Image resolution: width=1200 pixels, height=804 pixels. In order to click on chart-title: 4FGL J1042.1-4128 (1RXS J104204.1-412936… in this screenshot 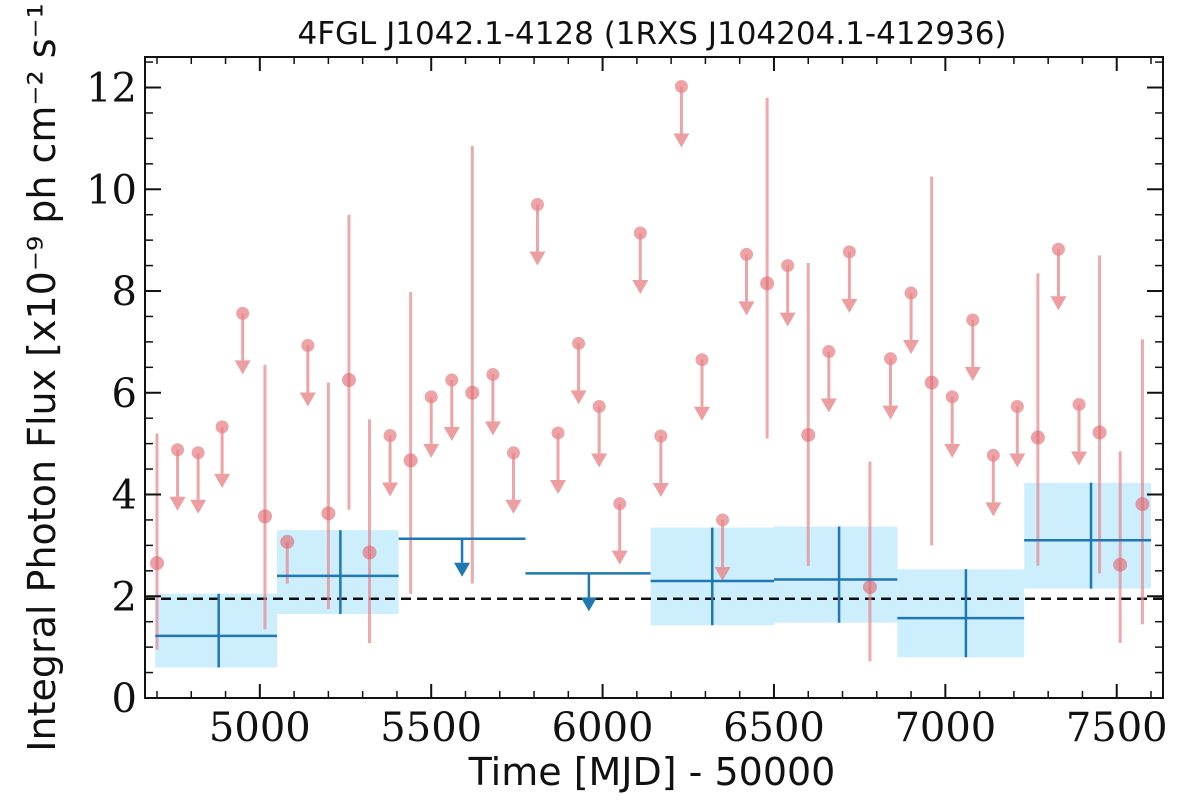, I will do `click(651, 34)`.